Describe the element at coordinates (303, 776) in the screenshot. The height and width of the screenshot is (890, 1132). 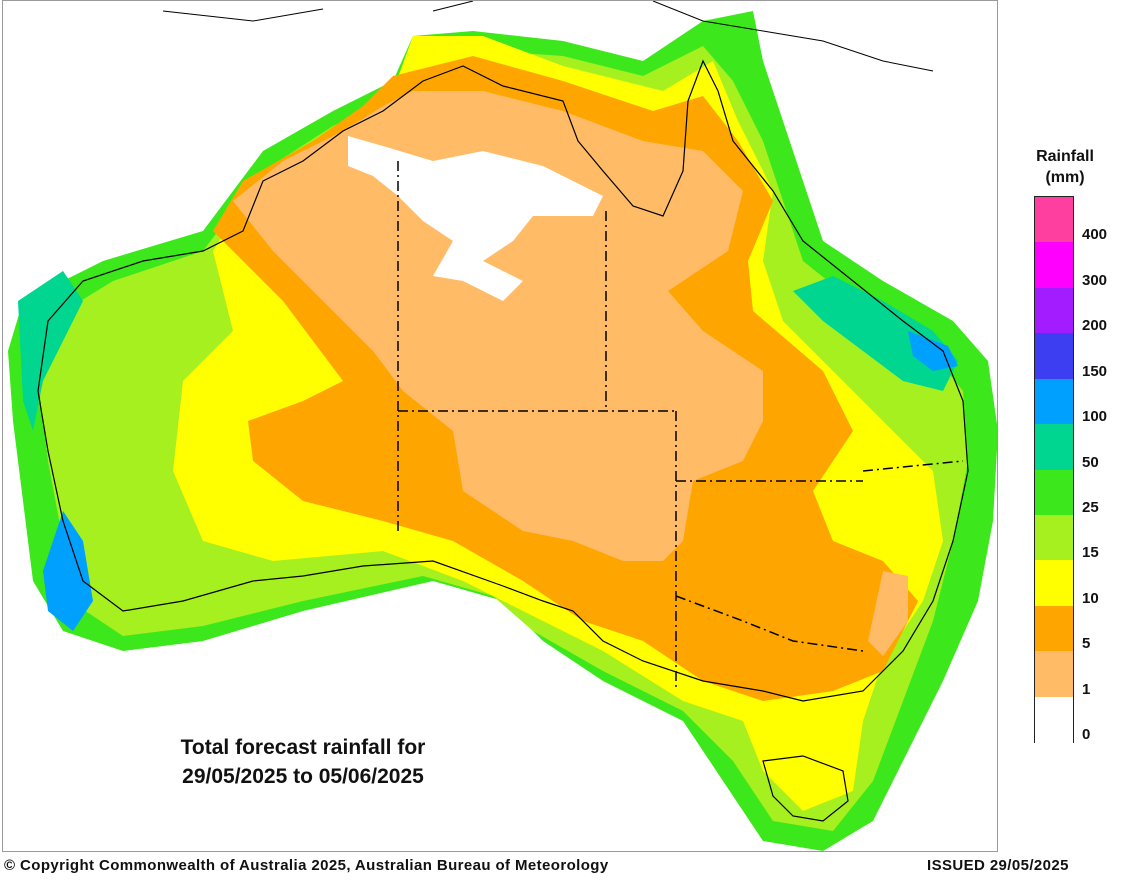
I see `map-title-line2: 29/05/2025 to 05/06/2025` at that location.